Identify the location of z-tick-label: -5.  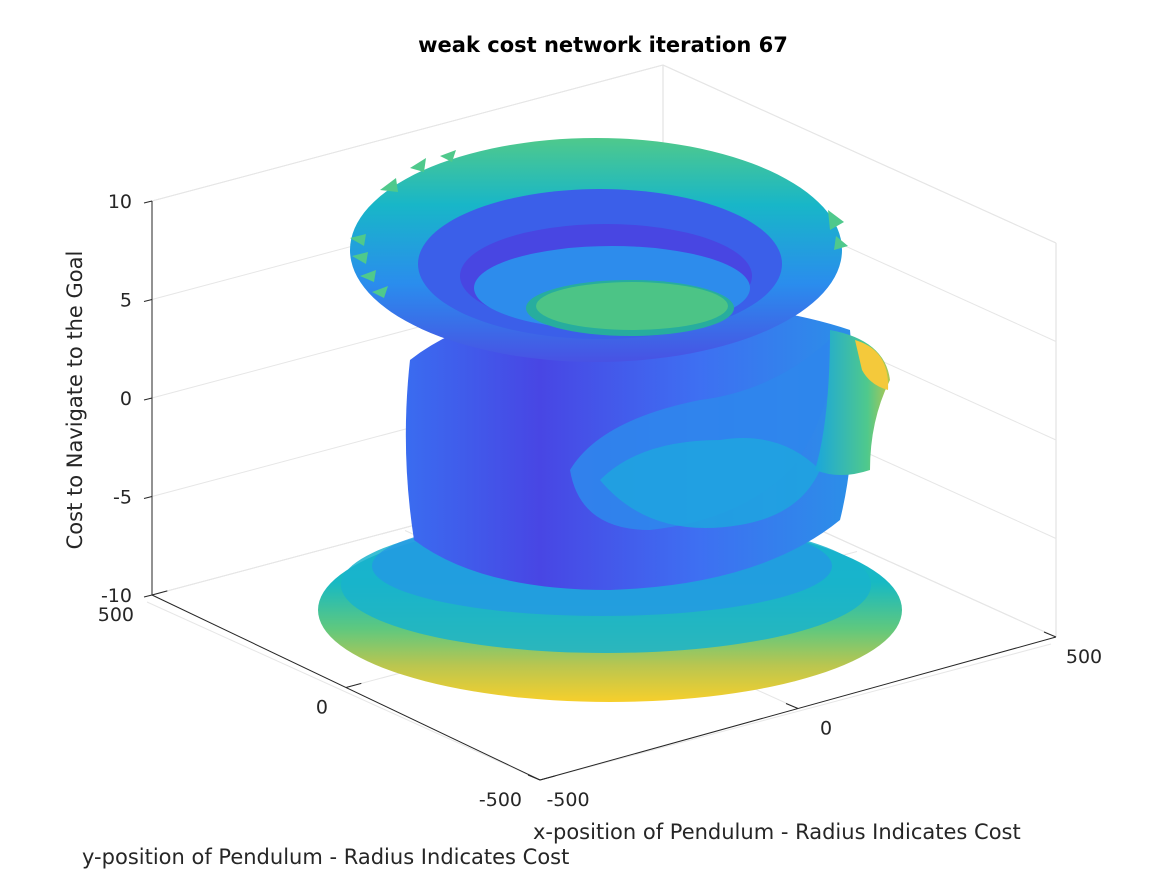
(122, 498).